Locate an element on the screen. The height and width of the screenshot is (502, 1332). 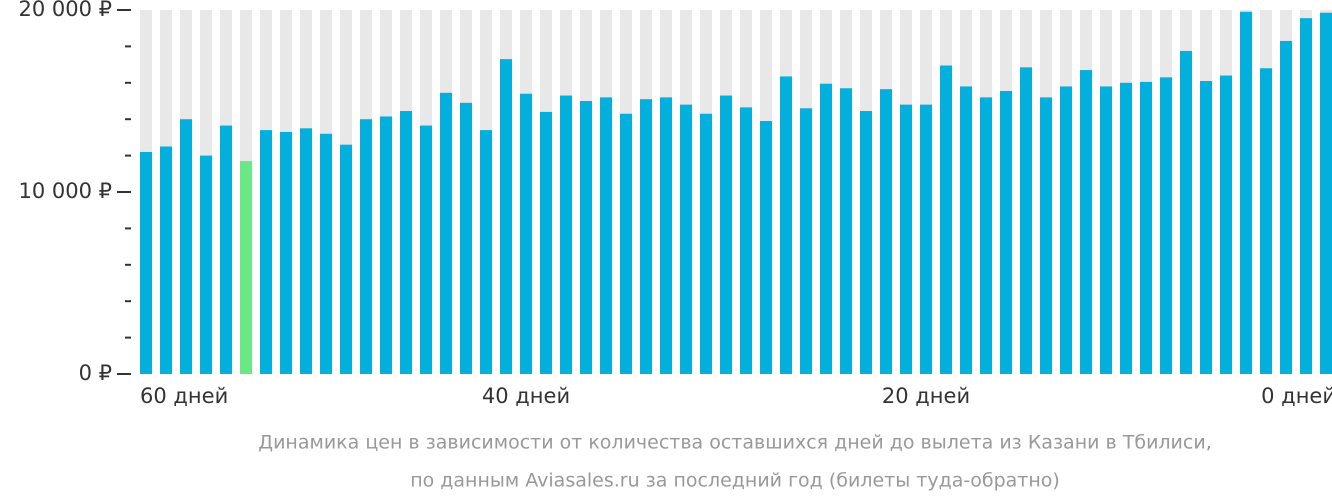
x-tick-label: 0 дней is located at coordinates (1296, 396).